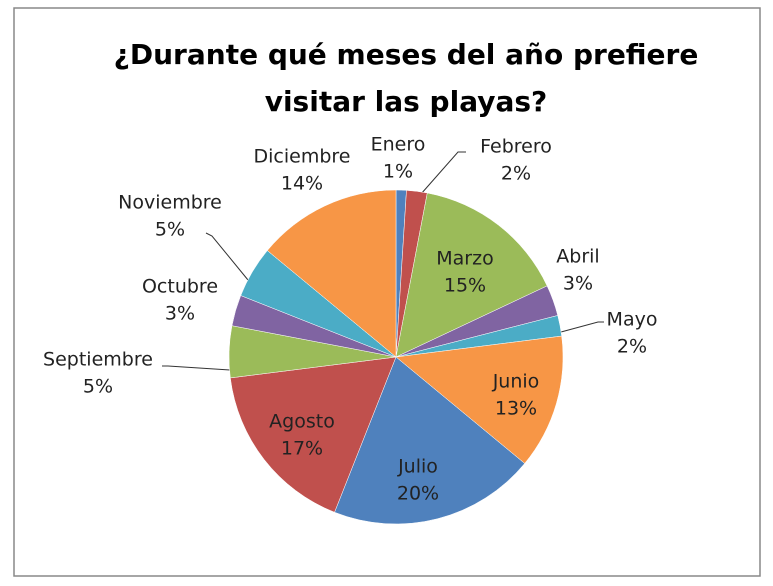  What do you see at coordinates (418, 494) in the screenshot?
I see `slice-value-label: 20%` at bounding box center [418, 494].